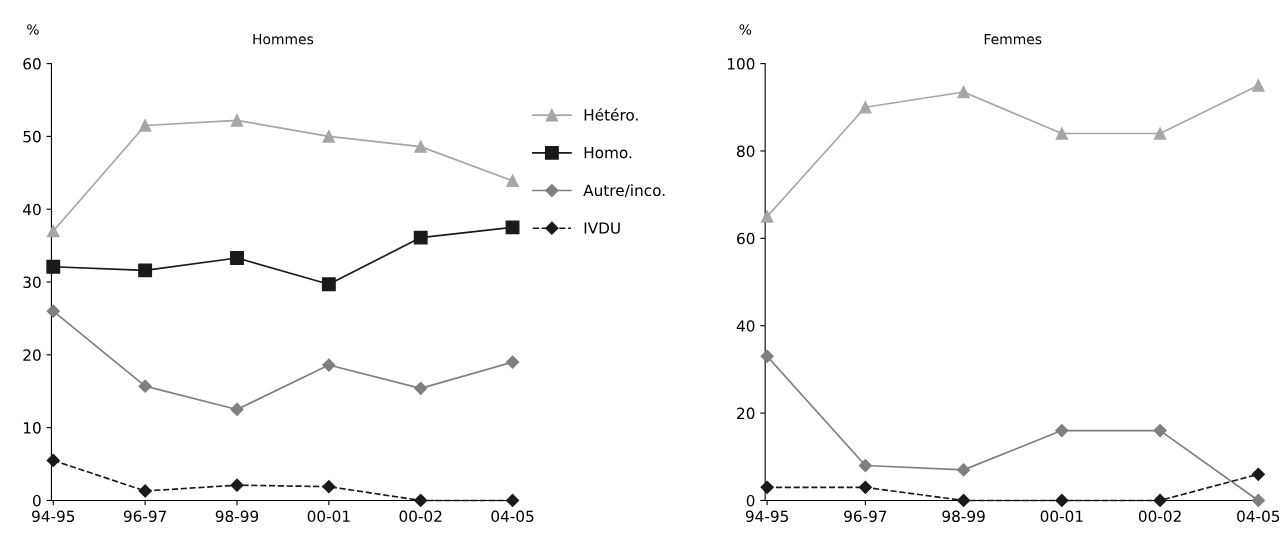 This screenshot has width=1286, height=553. Describe the element at coordinates (1013, 39) in the screenshot. I see `chart-title: Femmes` at that location.